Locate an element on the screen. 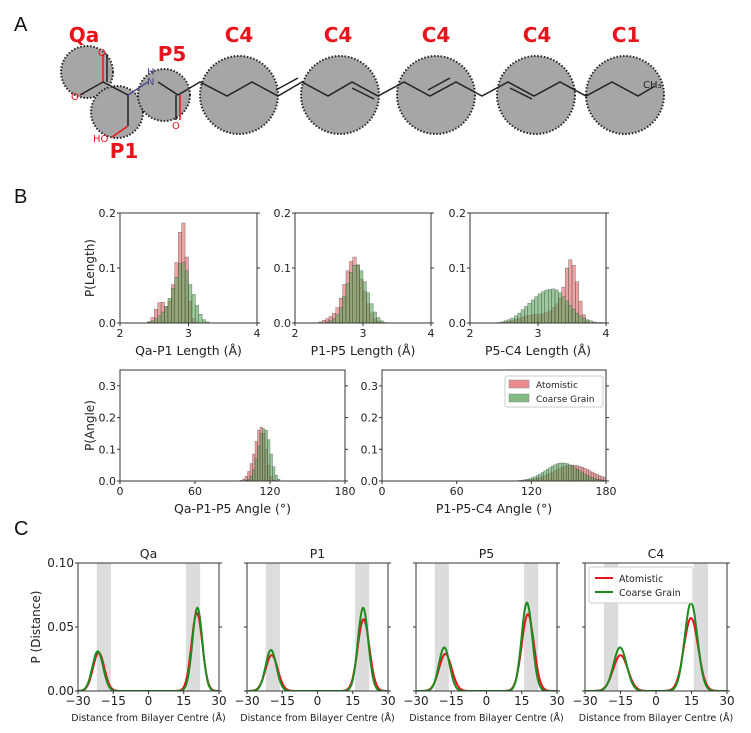 The image size is (751, 733). atom-methyl: CH₃ is located at coordinates (652, 85).